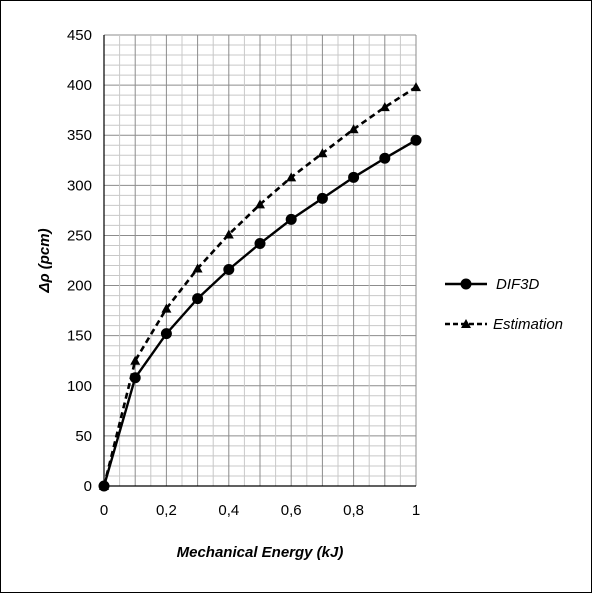 This screenshot has width=592, height=594. I want to click on y-tick-label: 150, so click(79, 336).